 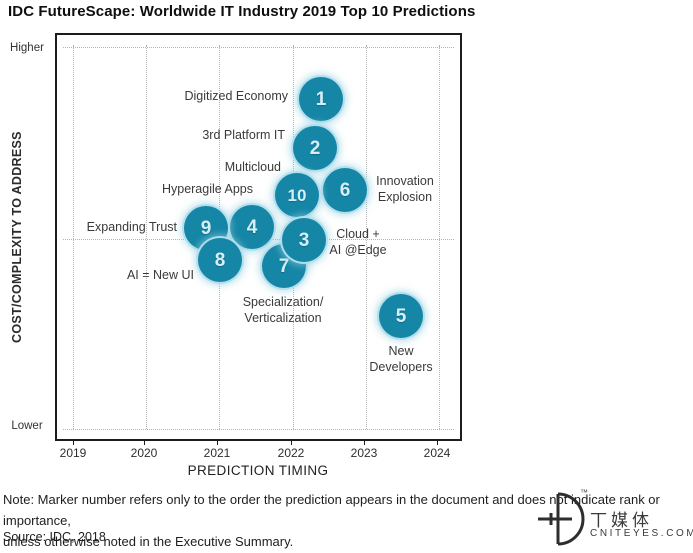 I want to click on bubble-1-label: Digitized Economy, so click(x=236, y=95).